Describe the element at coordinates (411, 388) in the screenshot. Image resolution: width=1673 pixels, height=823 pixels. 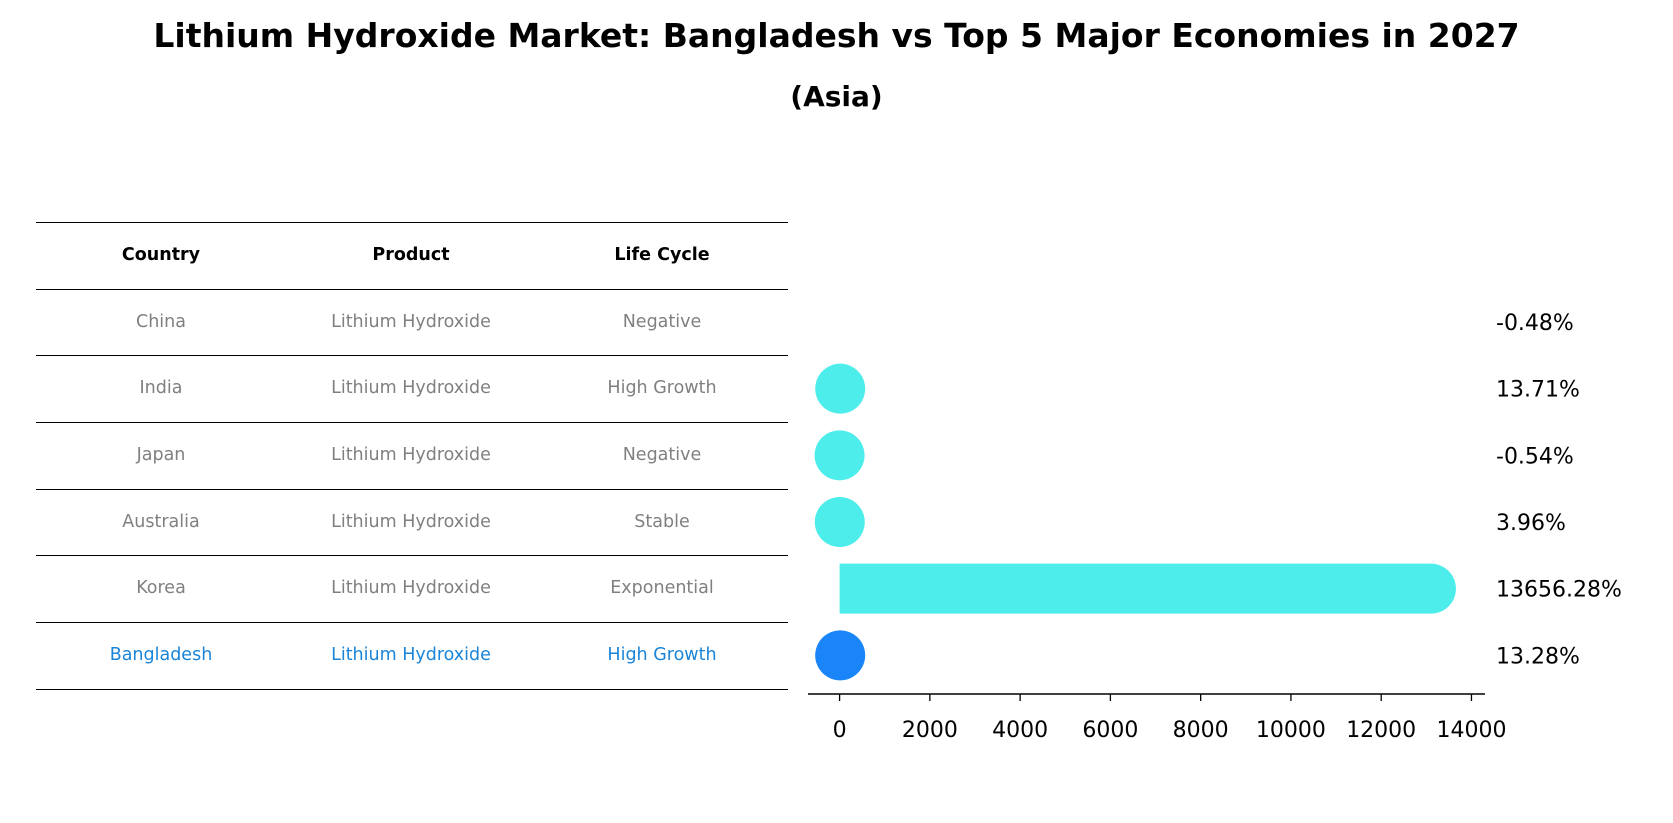
I see `row-india-product: Lithium Hydroxide` at that location.